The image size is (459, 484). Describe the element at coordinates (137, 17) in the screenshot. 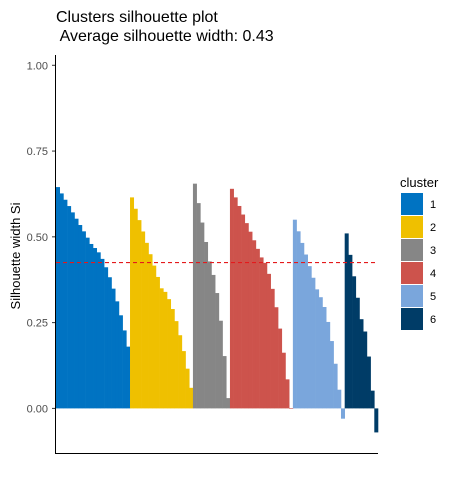

I see `chart-title-line-1: Clusters silhouette plot` at that location.